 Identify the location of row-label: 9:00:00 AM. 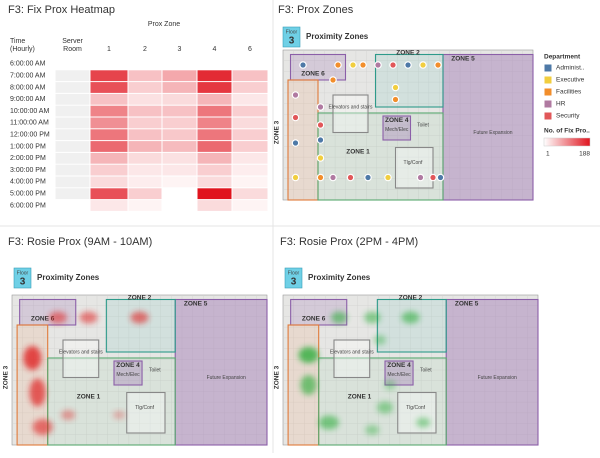
(28, 99).